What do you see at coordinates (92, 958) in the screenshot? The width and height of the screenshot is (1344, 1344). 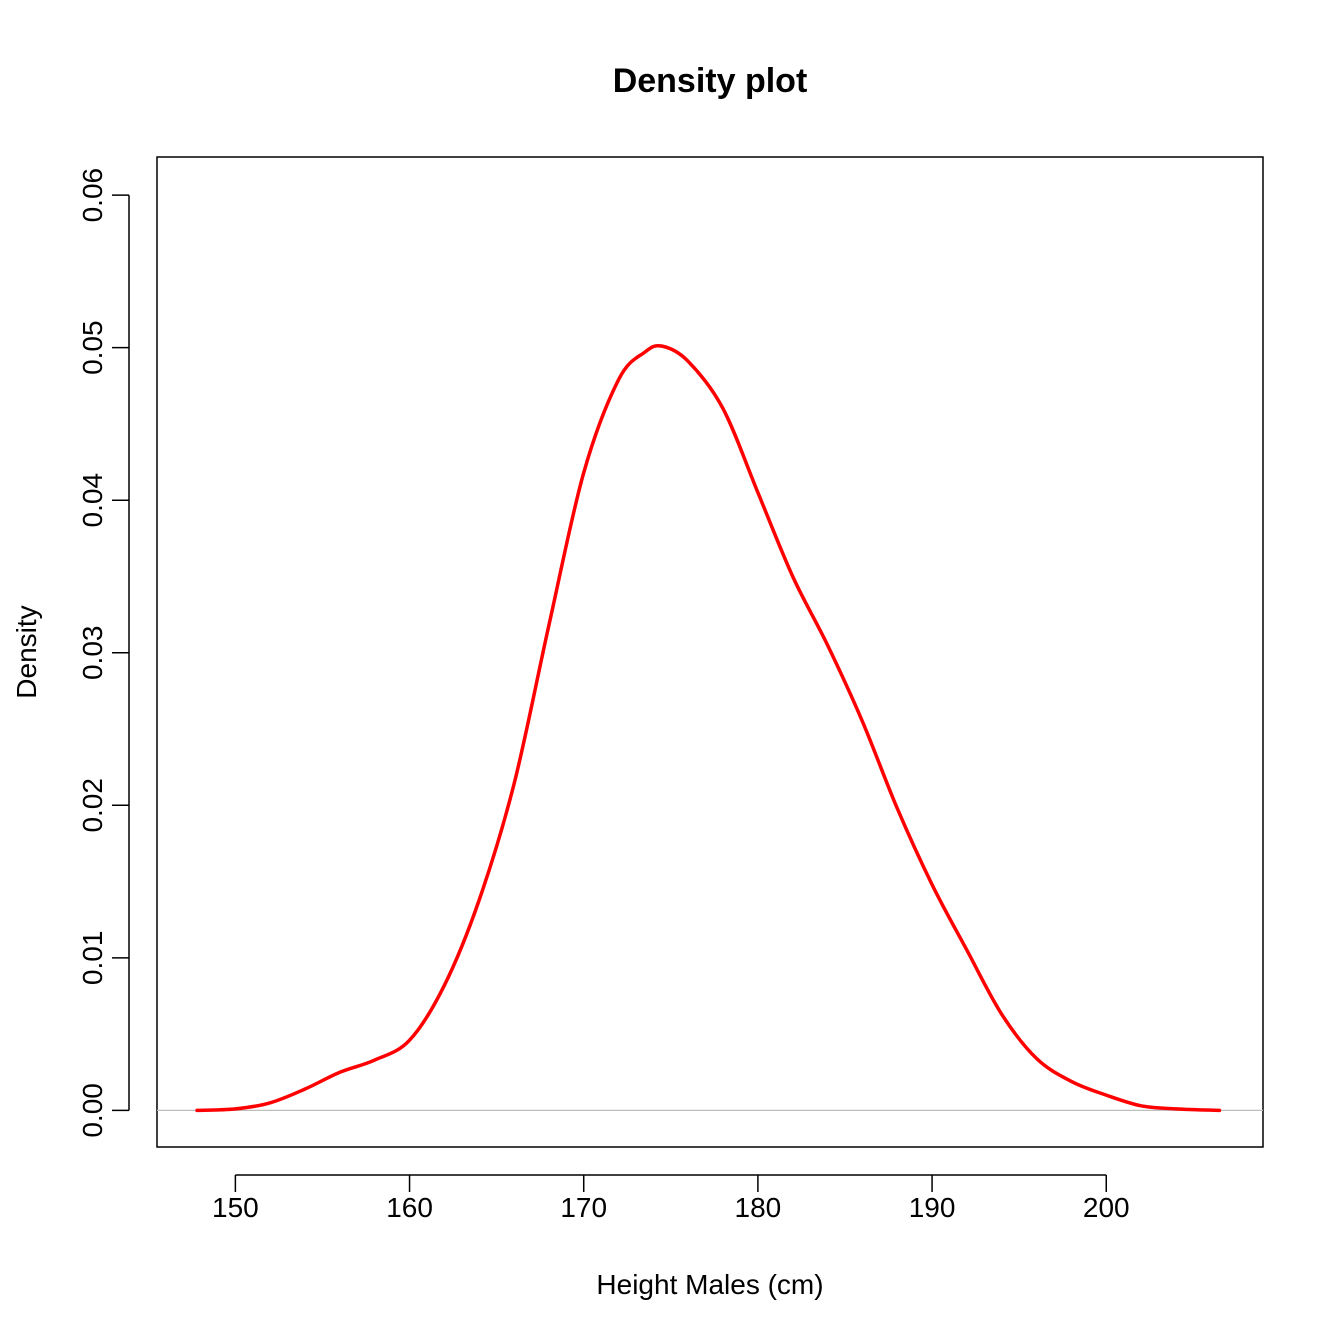 I see `y-tick-label: 0.01` at bounding box center [92, 958].